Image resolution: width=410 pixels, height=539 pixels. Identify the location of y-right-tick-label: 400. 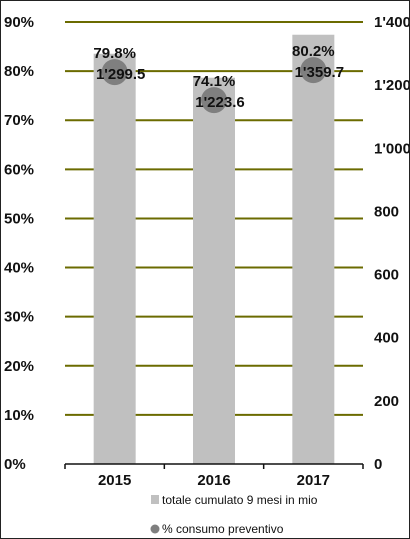
(386, 338).